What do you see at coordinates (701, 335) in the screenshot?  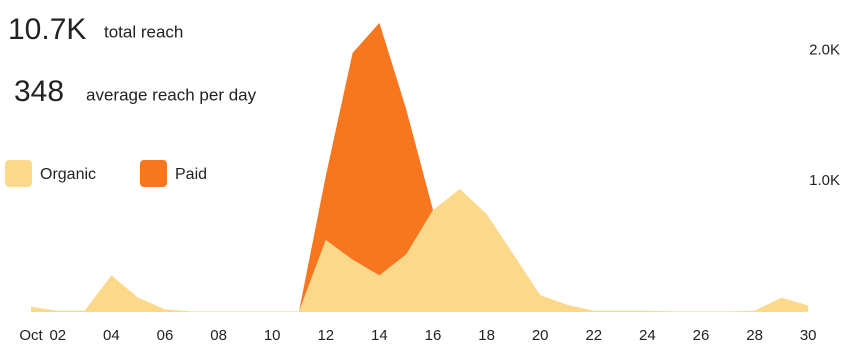 I see `x-tick-label: 26` at bounding box center [701, 335].